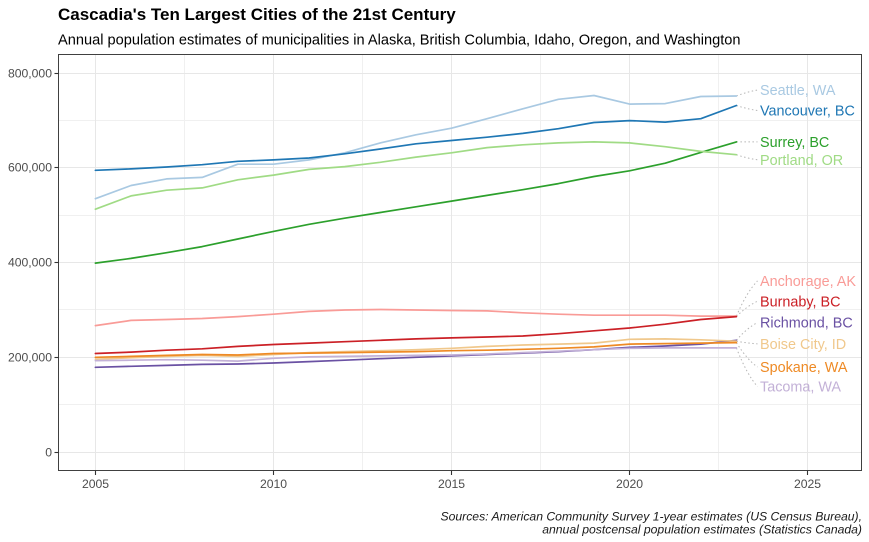 The height and width of the screenshot is (542, 869). I want to click on svg-text: 2010, so click(273, 484).